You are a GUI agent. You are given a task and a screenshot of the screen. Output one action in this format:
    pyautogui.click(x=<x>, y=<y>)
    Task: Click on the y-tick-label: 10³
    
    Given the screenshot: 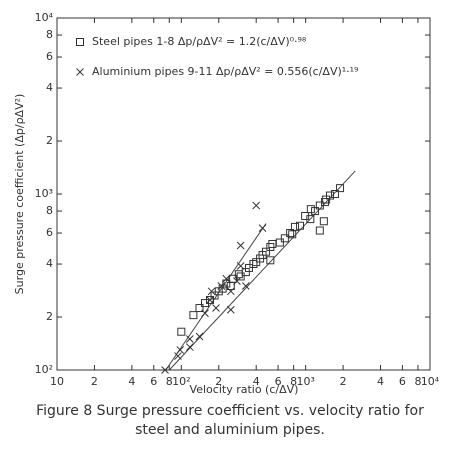 What is the action you would take?
    pyautogui.click(x=44, y=193)
    